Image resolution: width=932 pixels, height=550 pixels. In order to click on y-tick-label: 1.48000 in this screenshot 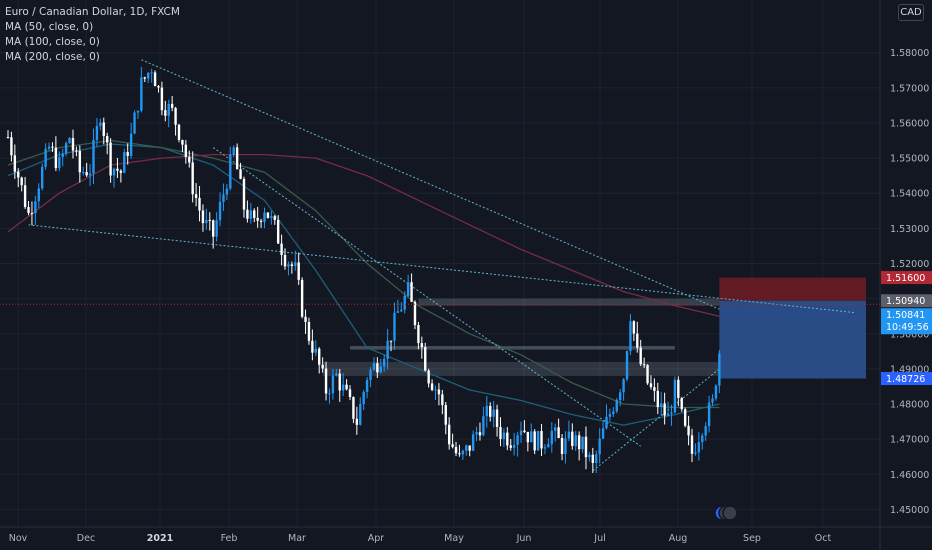, I will do `click(909, 405)`.